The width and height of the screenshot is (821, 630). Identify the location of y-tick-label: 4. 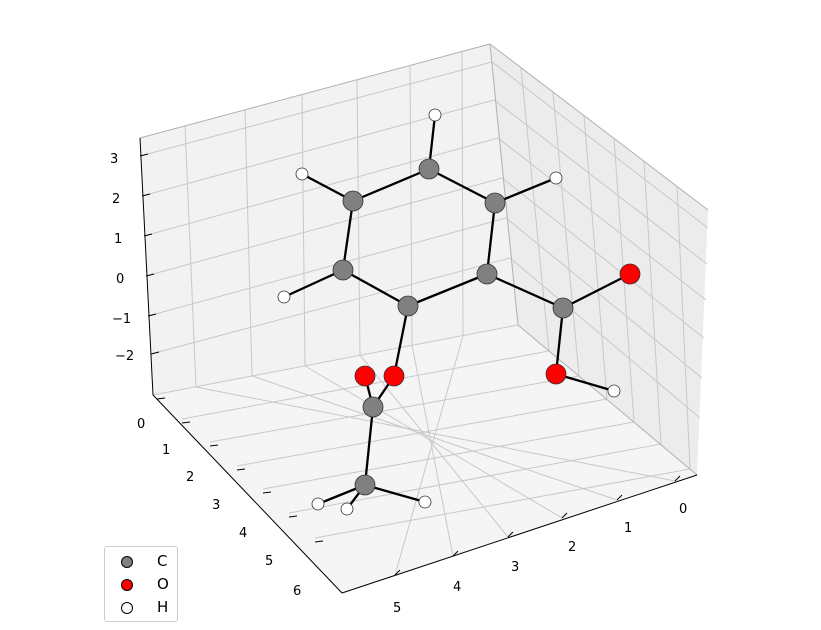
(243, 533).